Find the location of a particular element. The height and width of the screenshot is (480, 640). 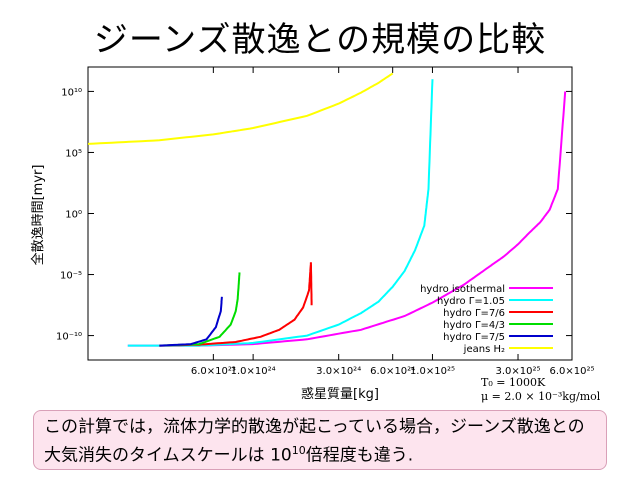

x-tick-label: 3.0×10²⁴ is located at coordinates (338, 371).